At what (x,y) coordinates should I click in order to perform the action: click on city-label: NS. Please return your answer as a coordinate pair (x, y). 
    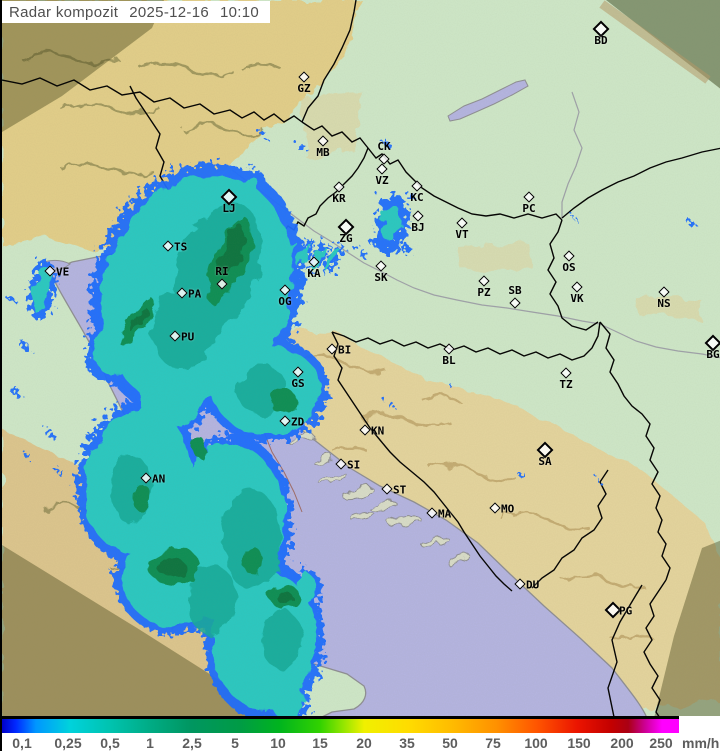
    Looking at the image, I should click on (664, 303).